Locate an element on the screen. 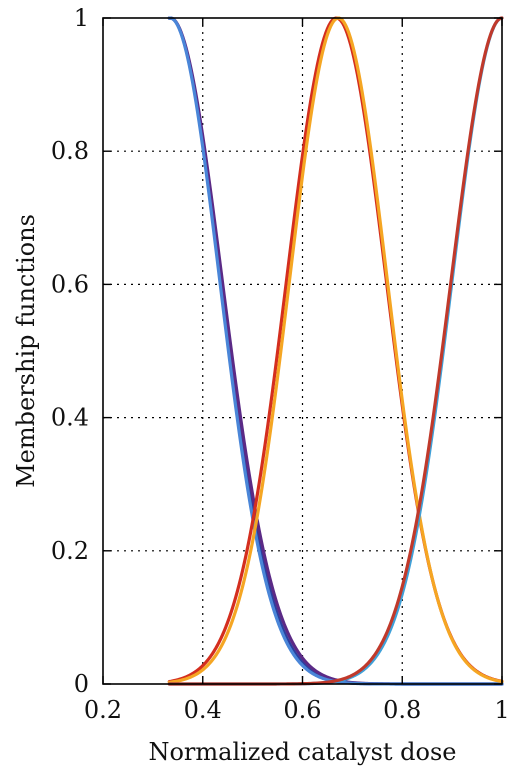  x-tick-label: 0.8 is located at coordinates (402, 710).